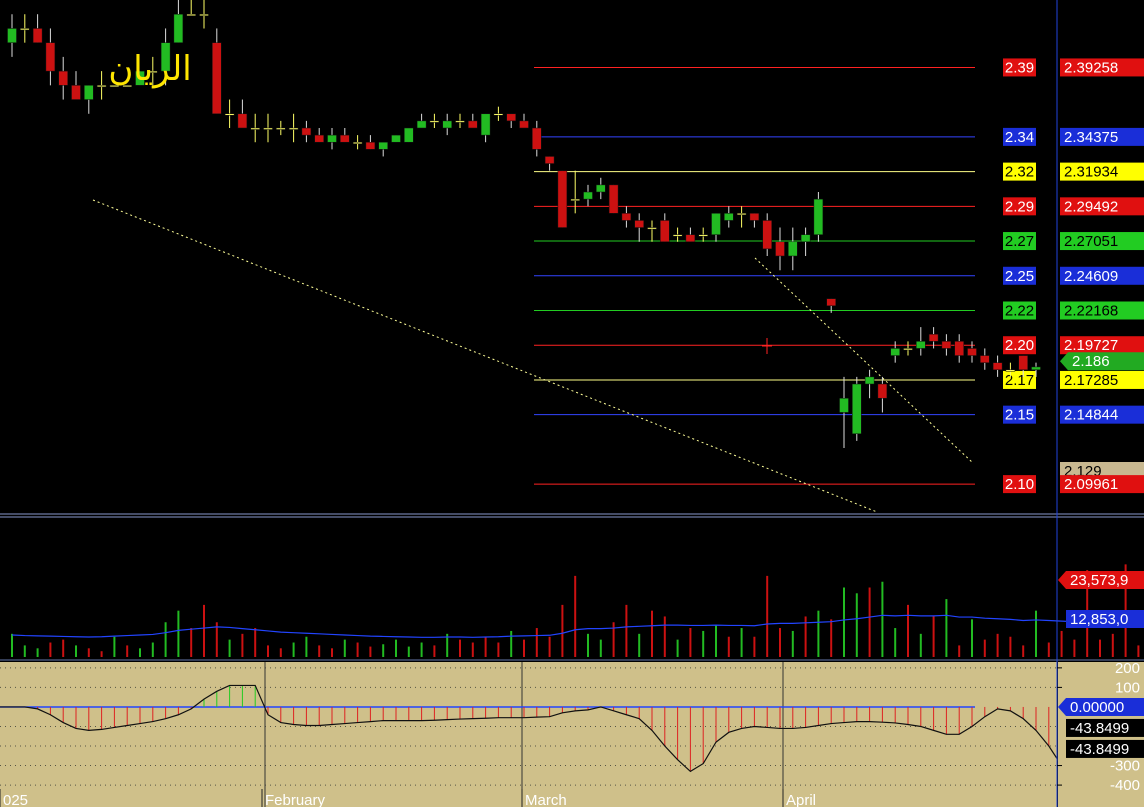 The image size is (1144, 807). I want to click on price-label-text: 2.19727, so click(1091, 345).